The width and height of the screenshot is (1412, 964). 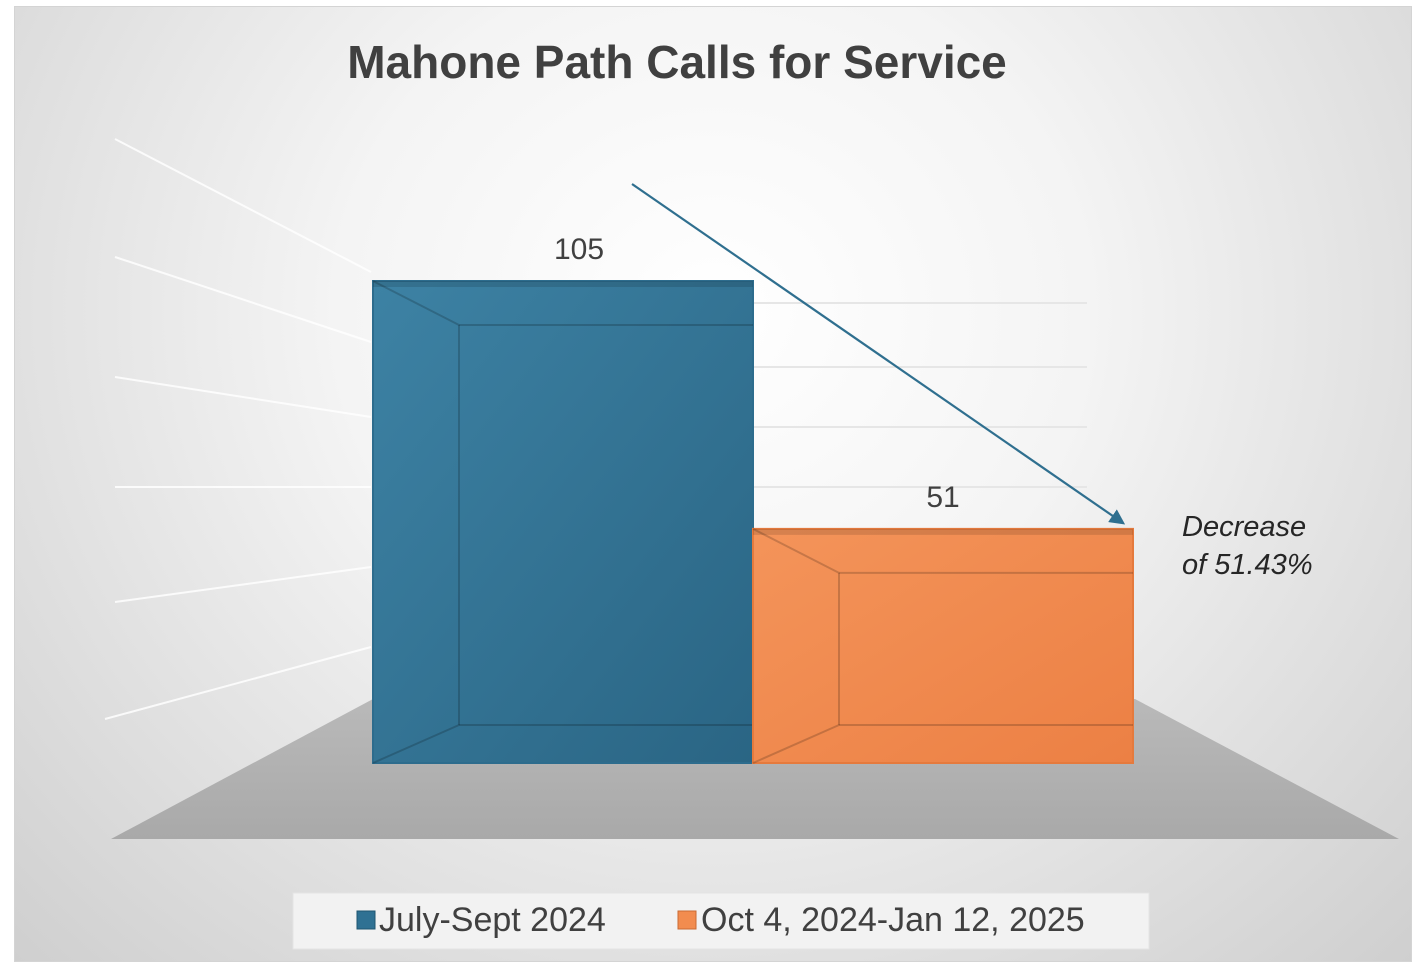 I want to click on decrease-note-line1: Decrease, so click(x=1244, y=527).